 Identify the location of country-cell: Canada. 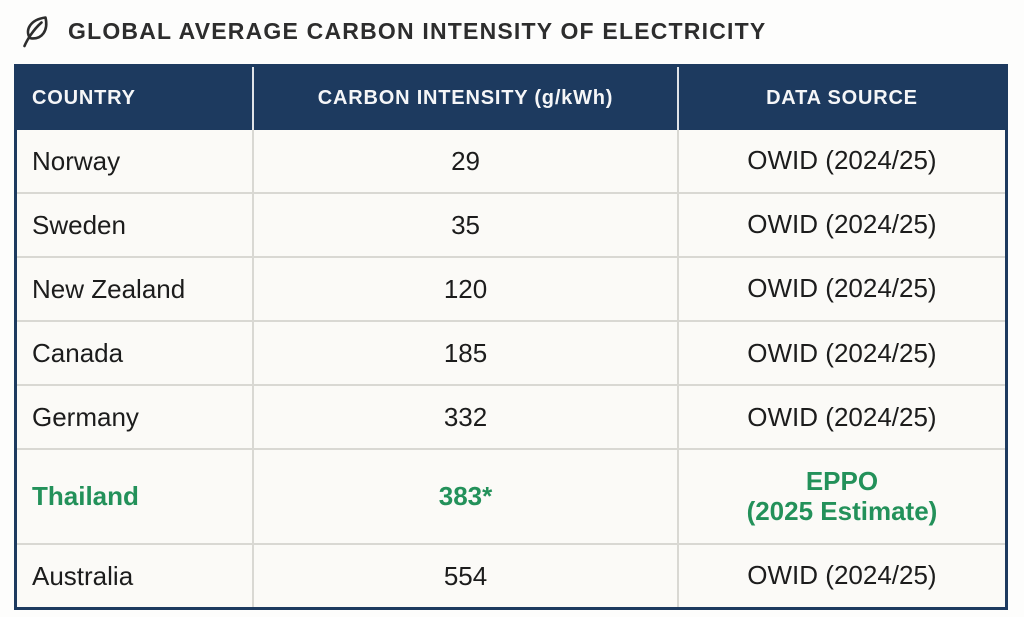
(136, 353).